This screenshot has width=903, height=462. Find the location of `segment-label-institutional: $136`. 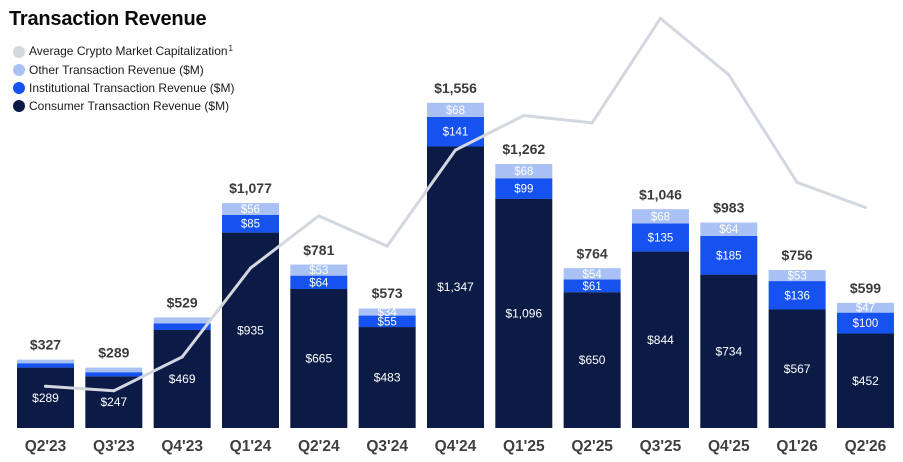

segment-label-institutional: $136 is located at coordinates (797, 296).